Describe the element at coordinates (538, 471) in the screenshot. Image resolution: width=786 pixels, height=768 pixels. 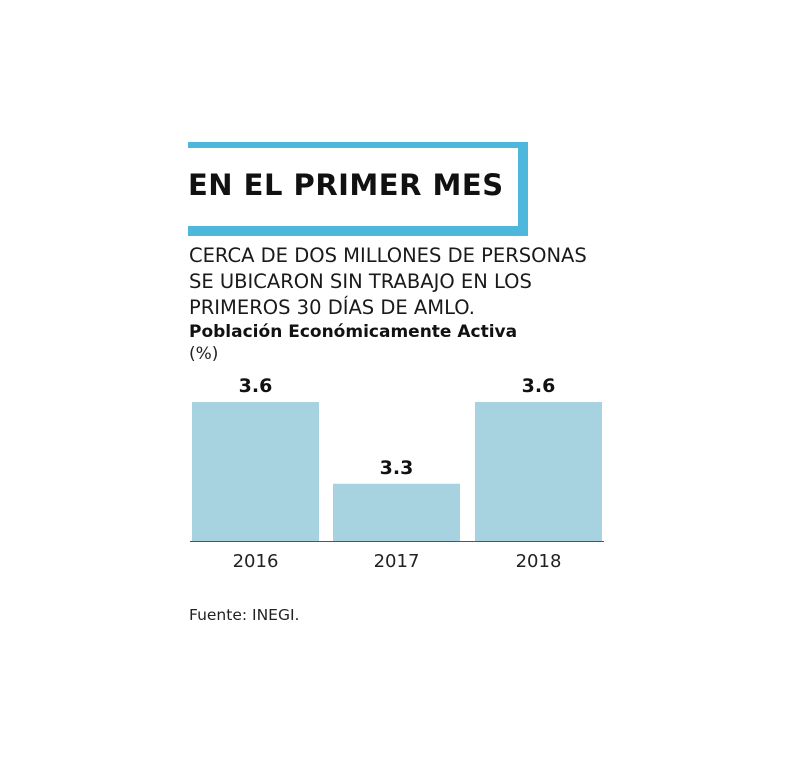
I see `bar-2018` at that location.